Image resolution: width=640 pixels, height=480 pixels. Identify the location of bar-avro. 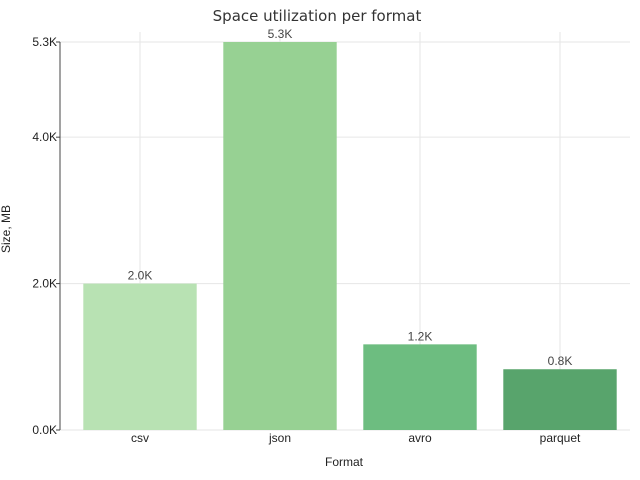
(420, 387).